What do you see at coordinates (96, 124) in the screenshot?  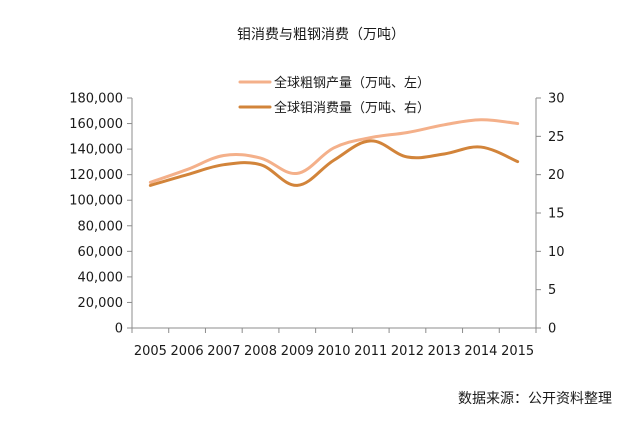 I see `left-tick-label: 160,000` at bounding box center [96, 124].